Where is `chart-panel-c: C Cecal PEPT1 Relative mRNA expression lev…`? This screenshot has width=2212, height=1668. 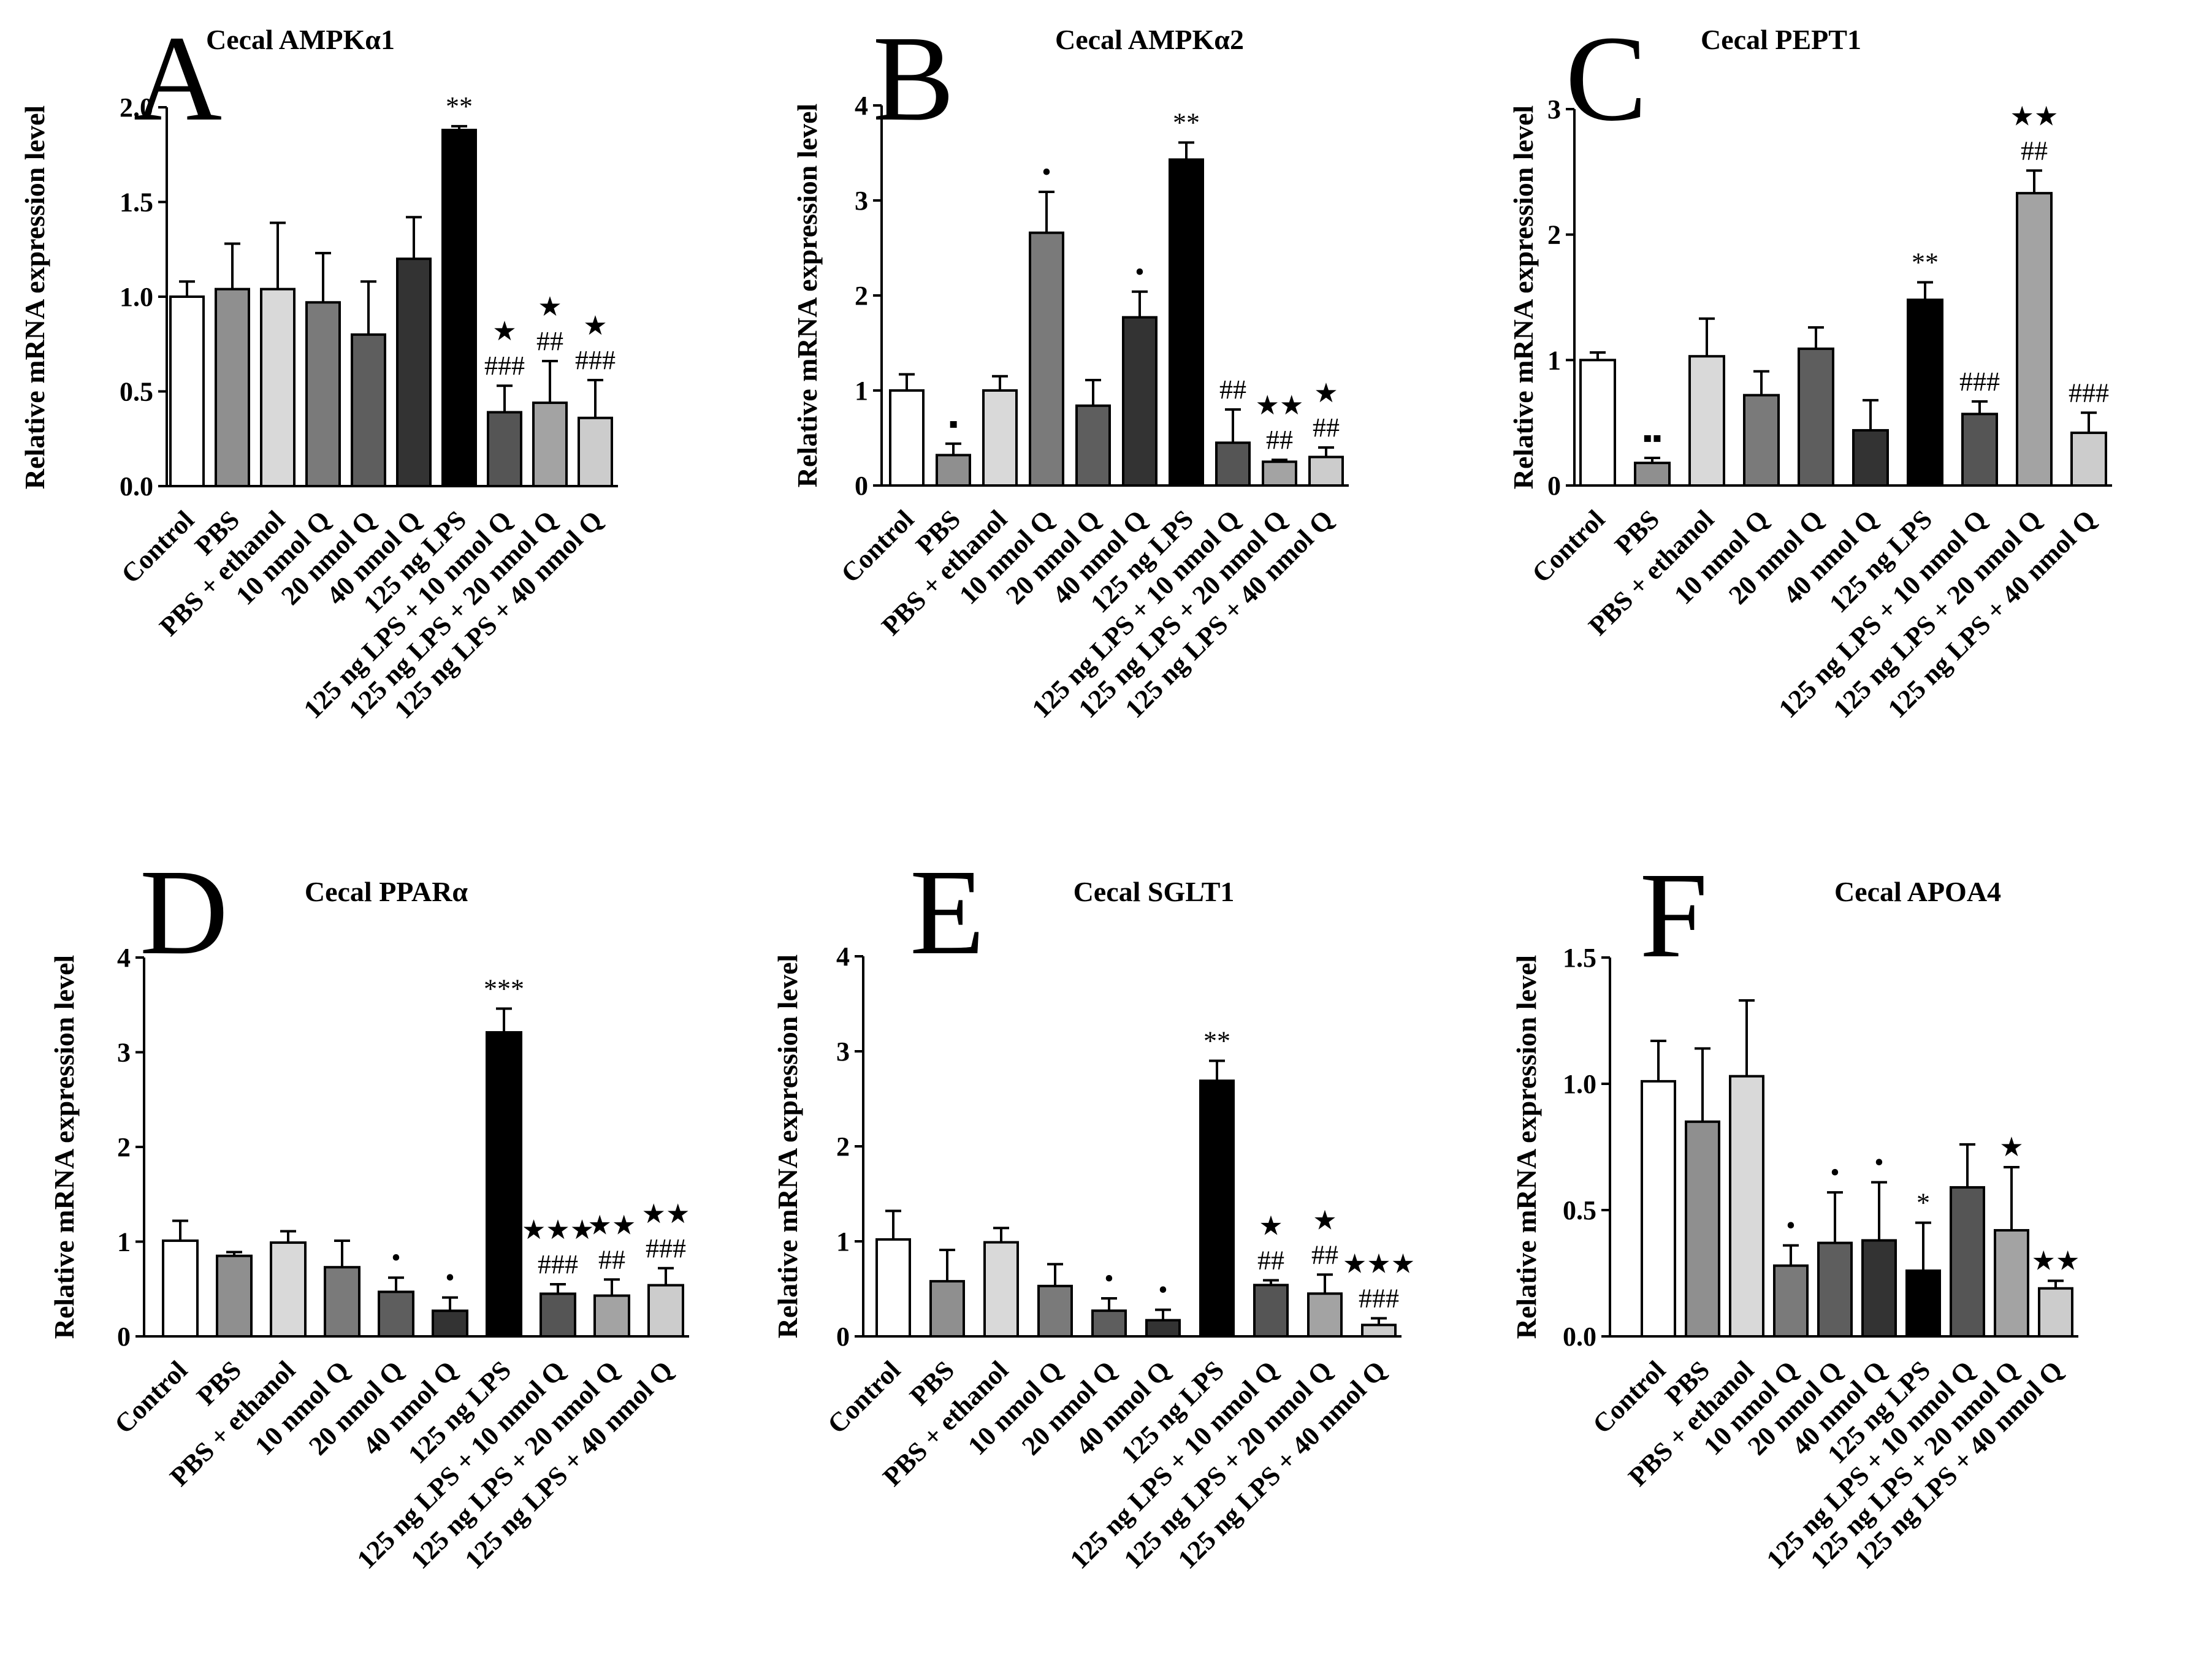
chart-panel-c: C Cecal PEPT1 Relative mRNA expression lev… is located at coordinates (1810, 368).